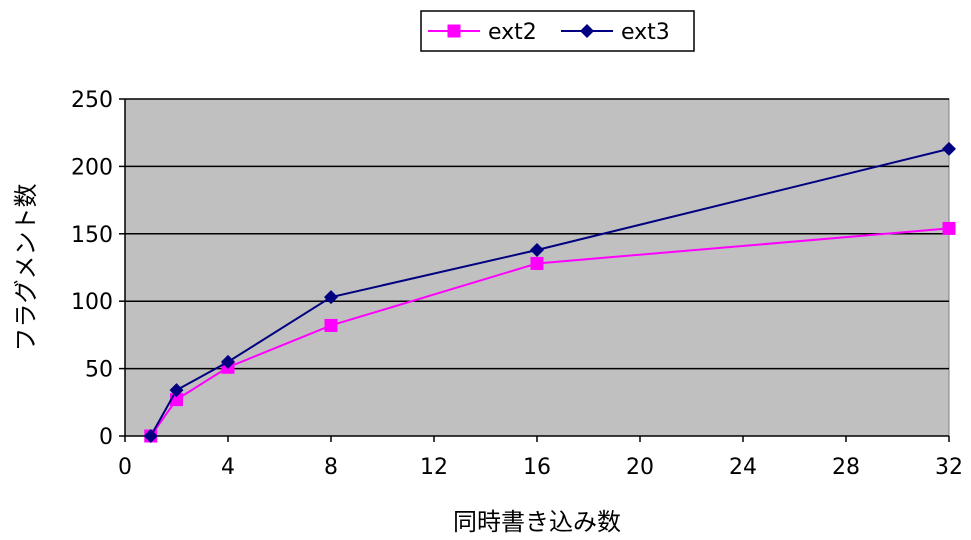  I want to click on legend-label-ext3: ext3, so click(645, 32).